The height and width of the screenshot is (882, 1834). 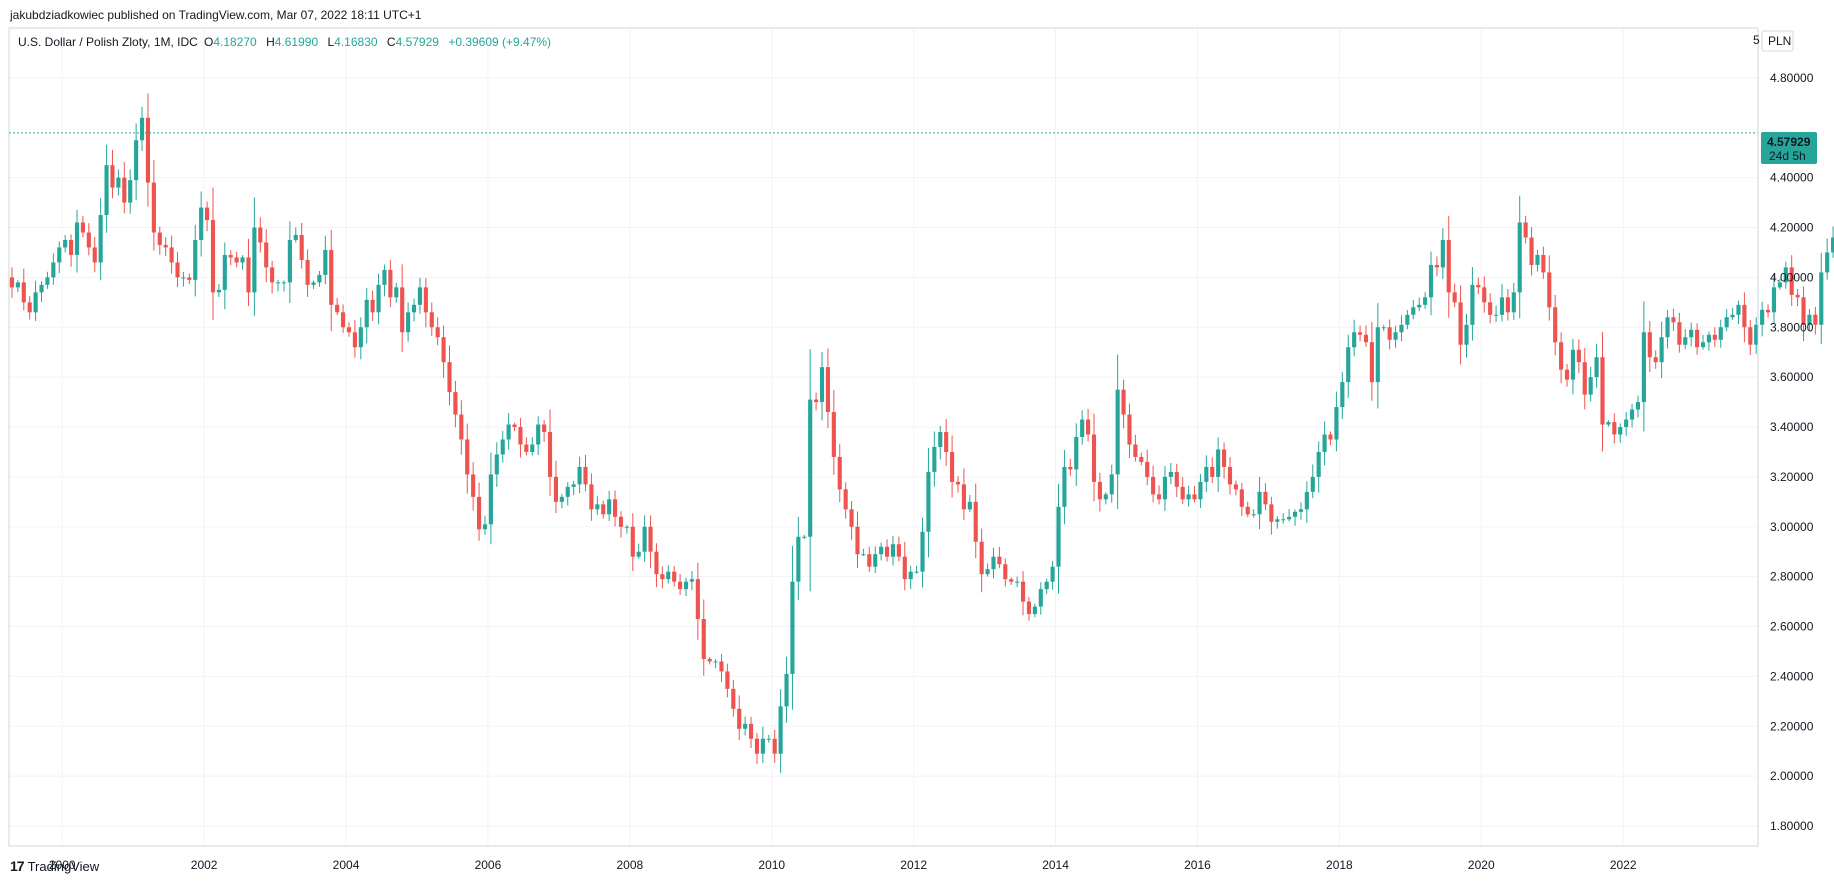 What do you see at coordinates (1792, 178) in the screenshot?
I see `y-tick-label: 4.40000` at bounding box center [1792, 178].